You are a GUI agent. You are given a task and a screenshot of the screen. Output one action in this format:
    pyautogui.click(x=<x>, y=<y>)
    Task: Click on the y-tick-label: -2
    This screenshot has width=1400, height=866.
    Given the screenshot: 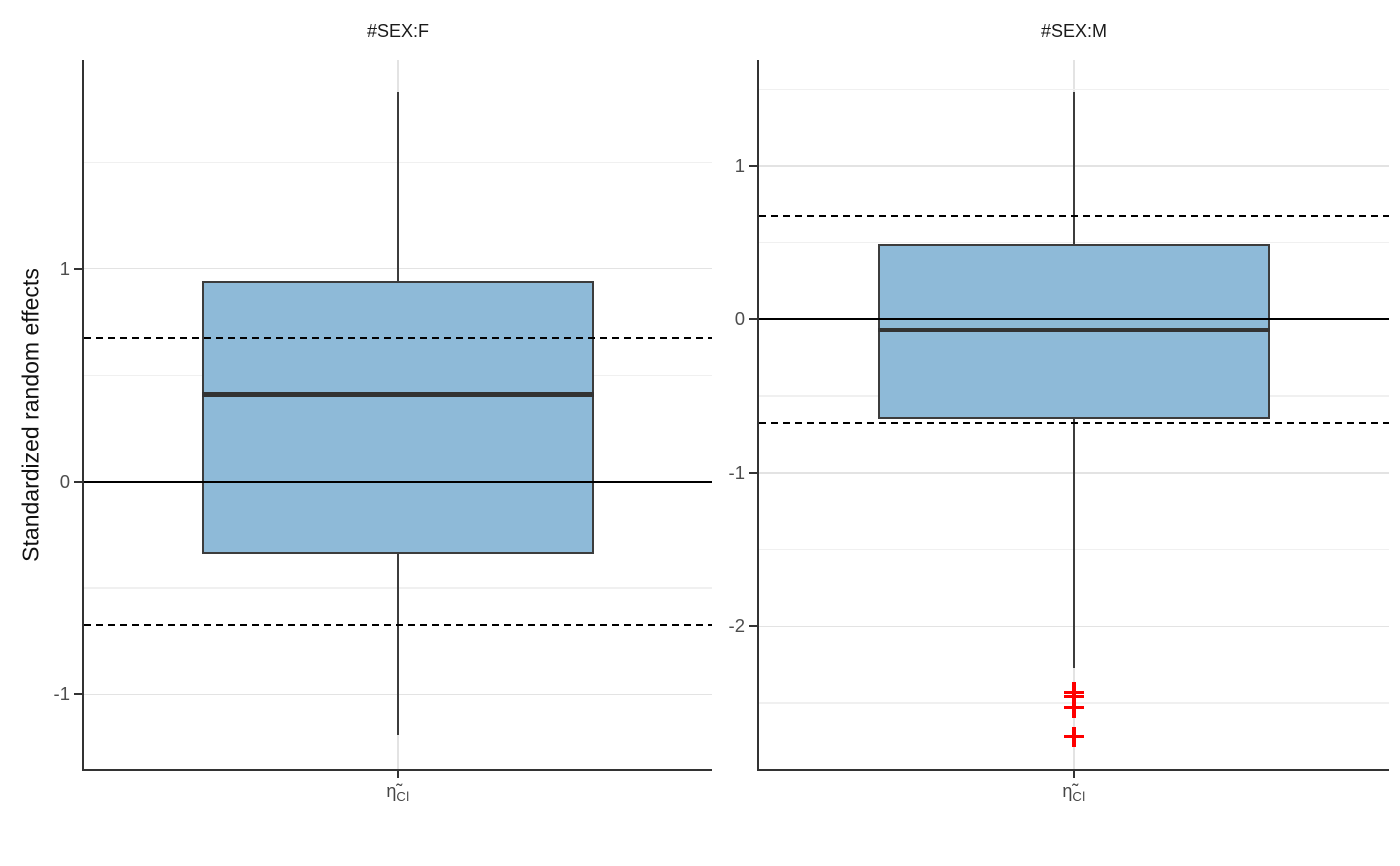 What is the action you would take?
    pyautogui.click(x=736, y=626)
    